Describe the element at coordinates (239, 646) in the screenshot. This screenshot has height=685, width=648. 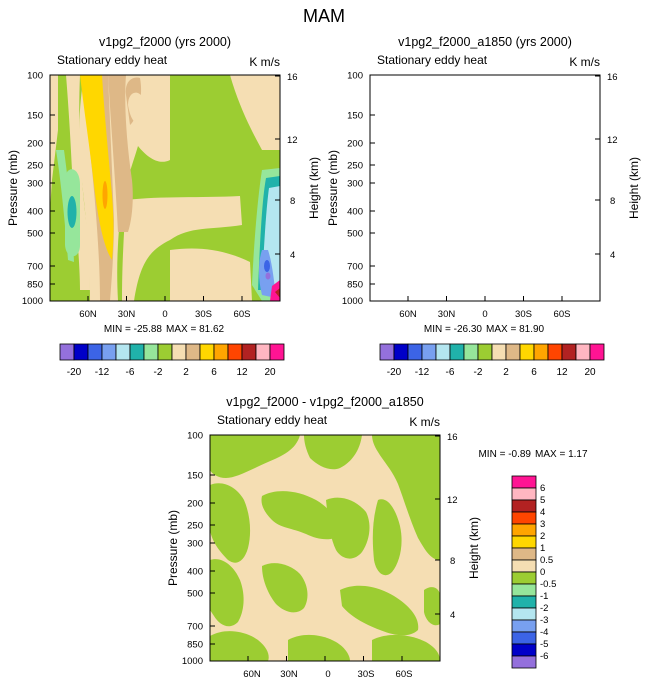
I see `fill-green-bottom-left` at that location.